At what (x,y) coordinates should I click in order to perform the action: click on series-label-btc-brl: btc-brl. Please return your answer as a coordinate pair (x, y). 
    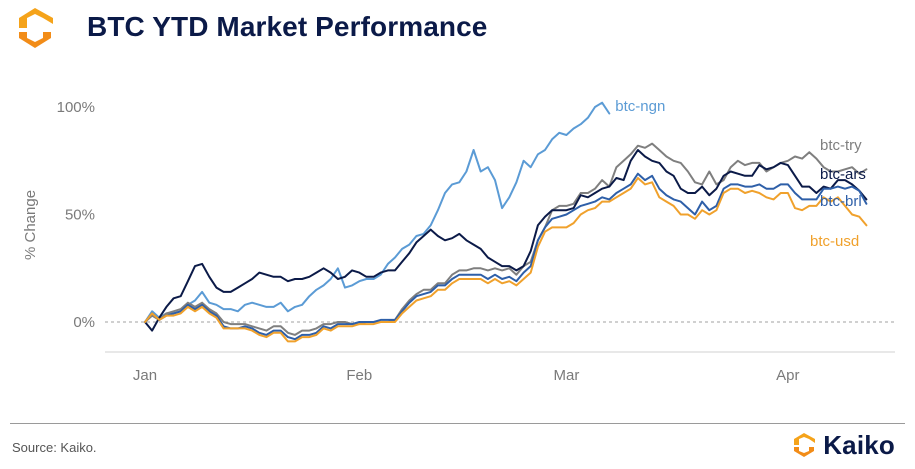
    Looking at the image, I should click on (841, 201).